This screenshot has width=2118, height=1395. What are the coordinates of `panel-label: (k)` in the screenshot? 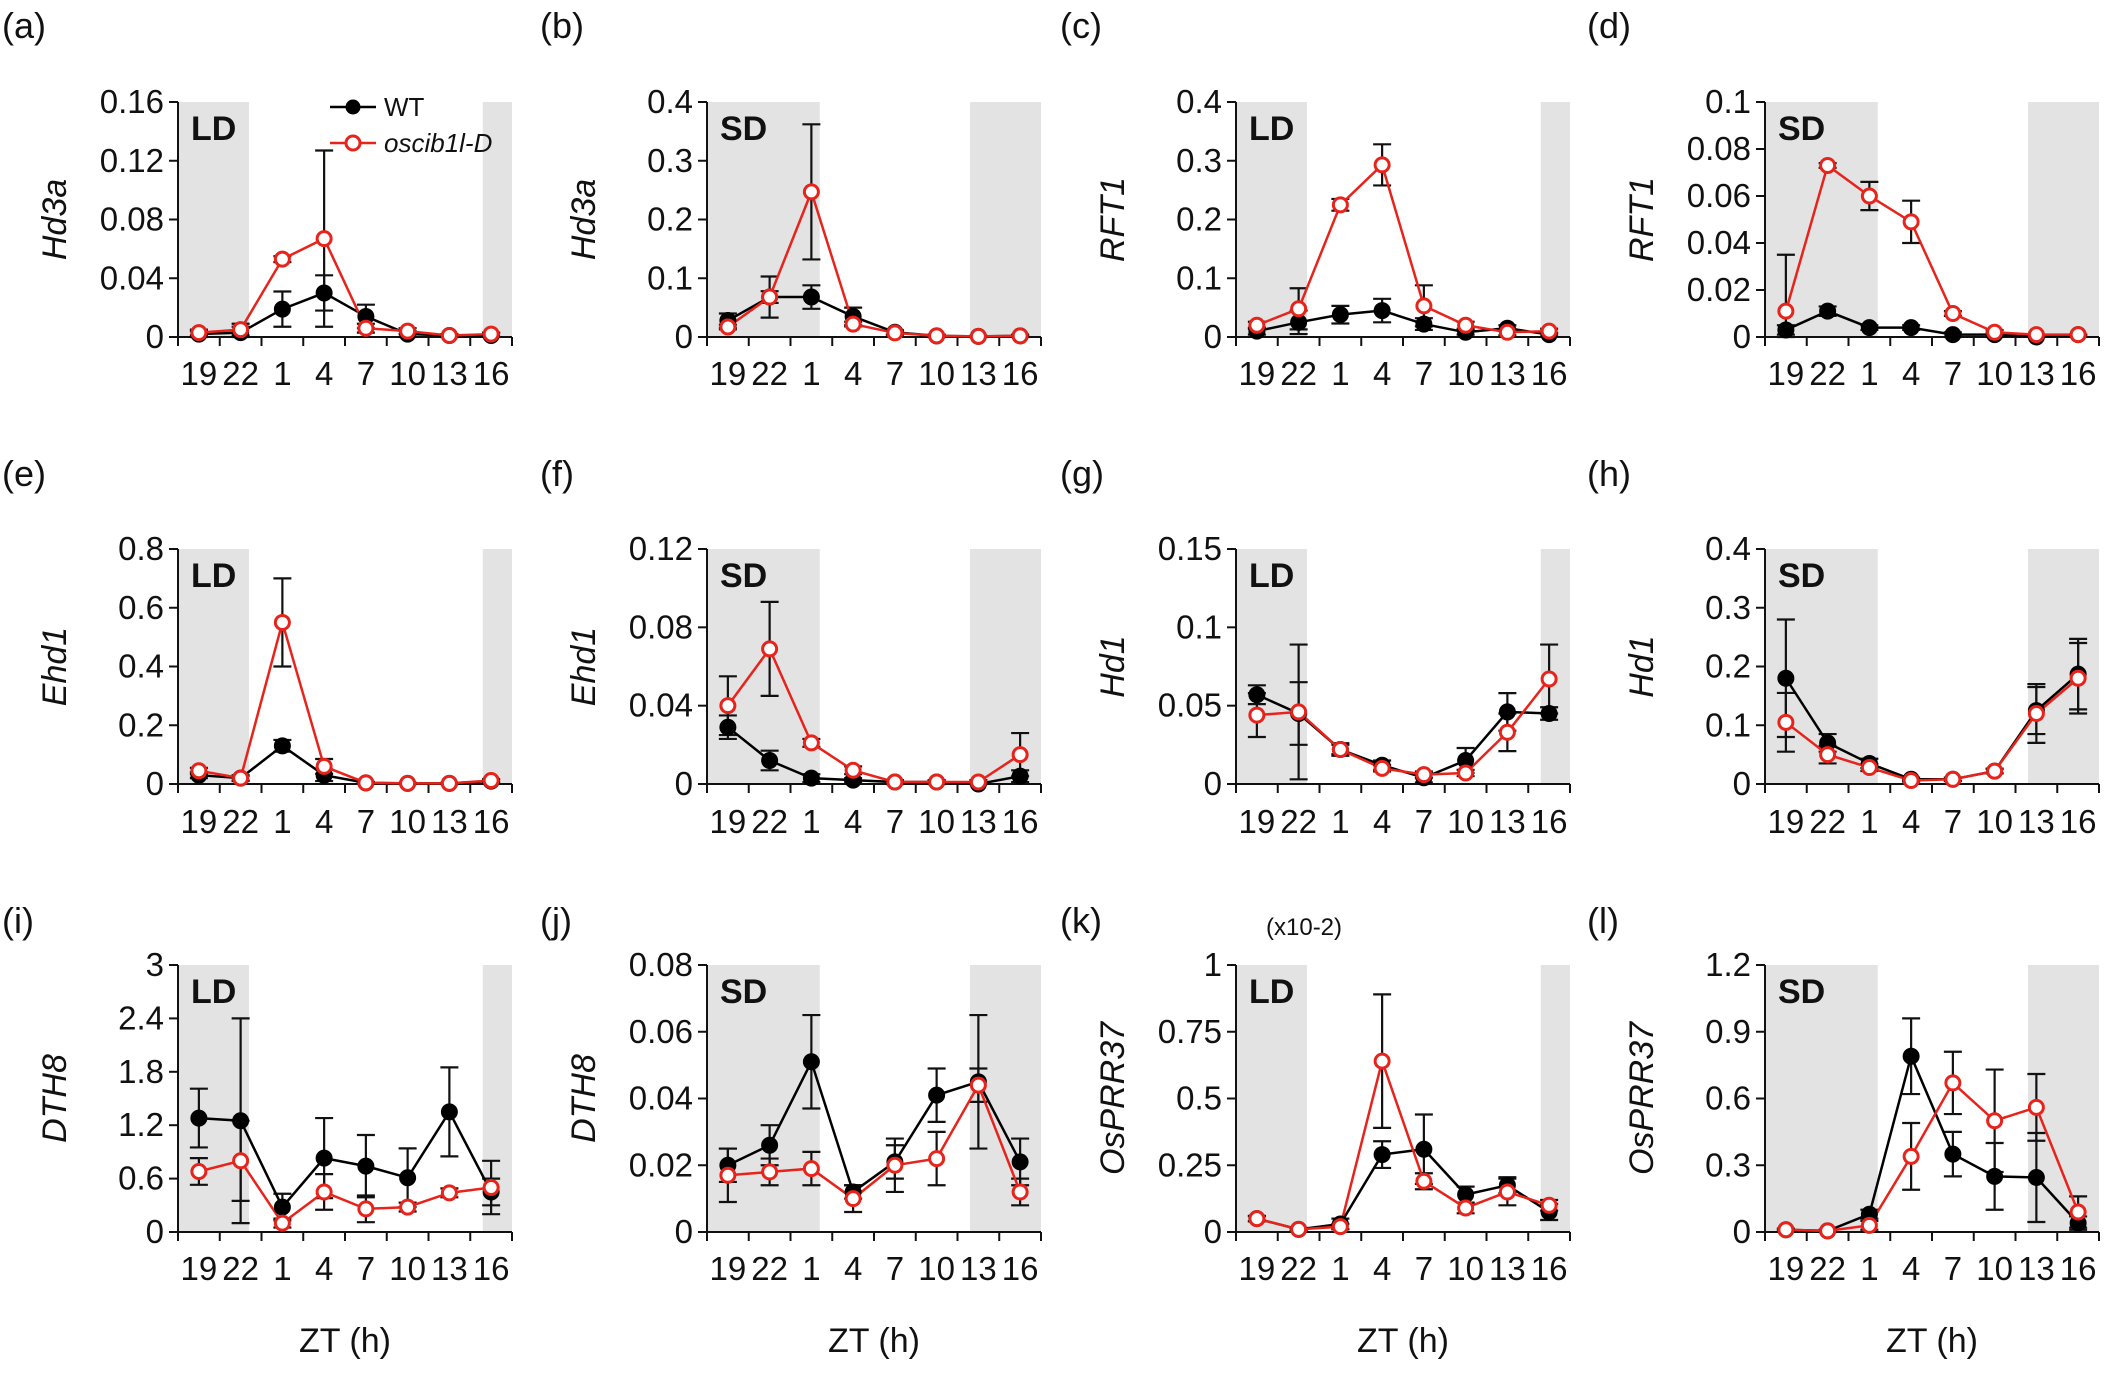 It's located at (1081, 920).